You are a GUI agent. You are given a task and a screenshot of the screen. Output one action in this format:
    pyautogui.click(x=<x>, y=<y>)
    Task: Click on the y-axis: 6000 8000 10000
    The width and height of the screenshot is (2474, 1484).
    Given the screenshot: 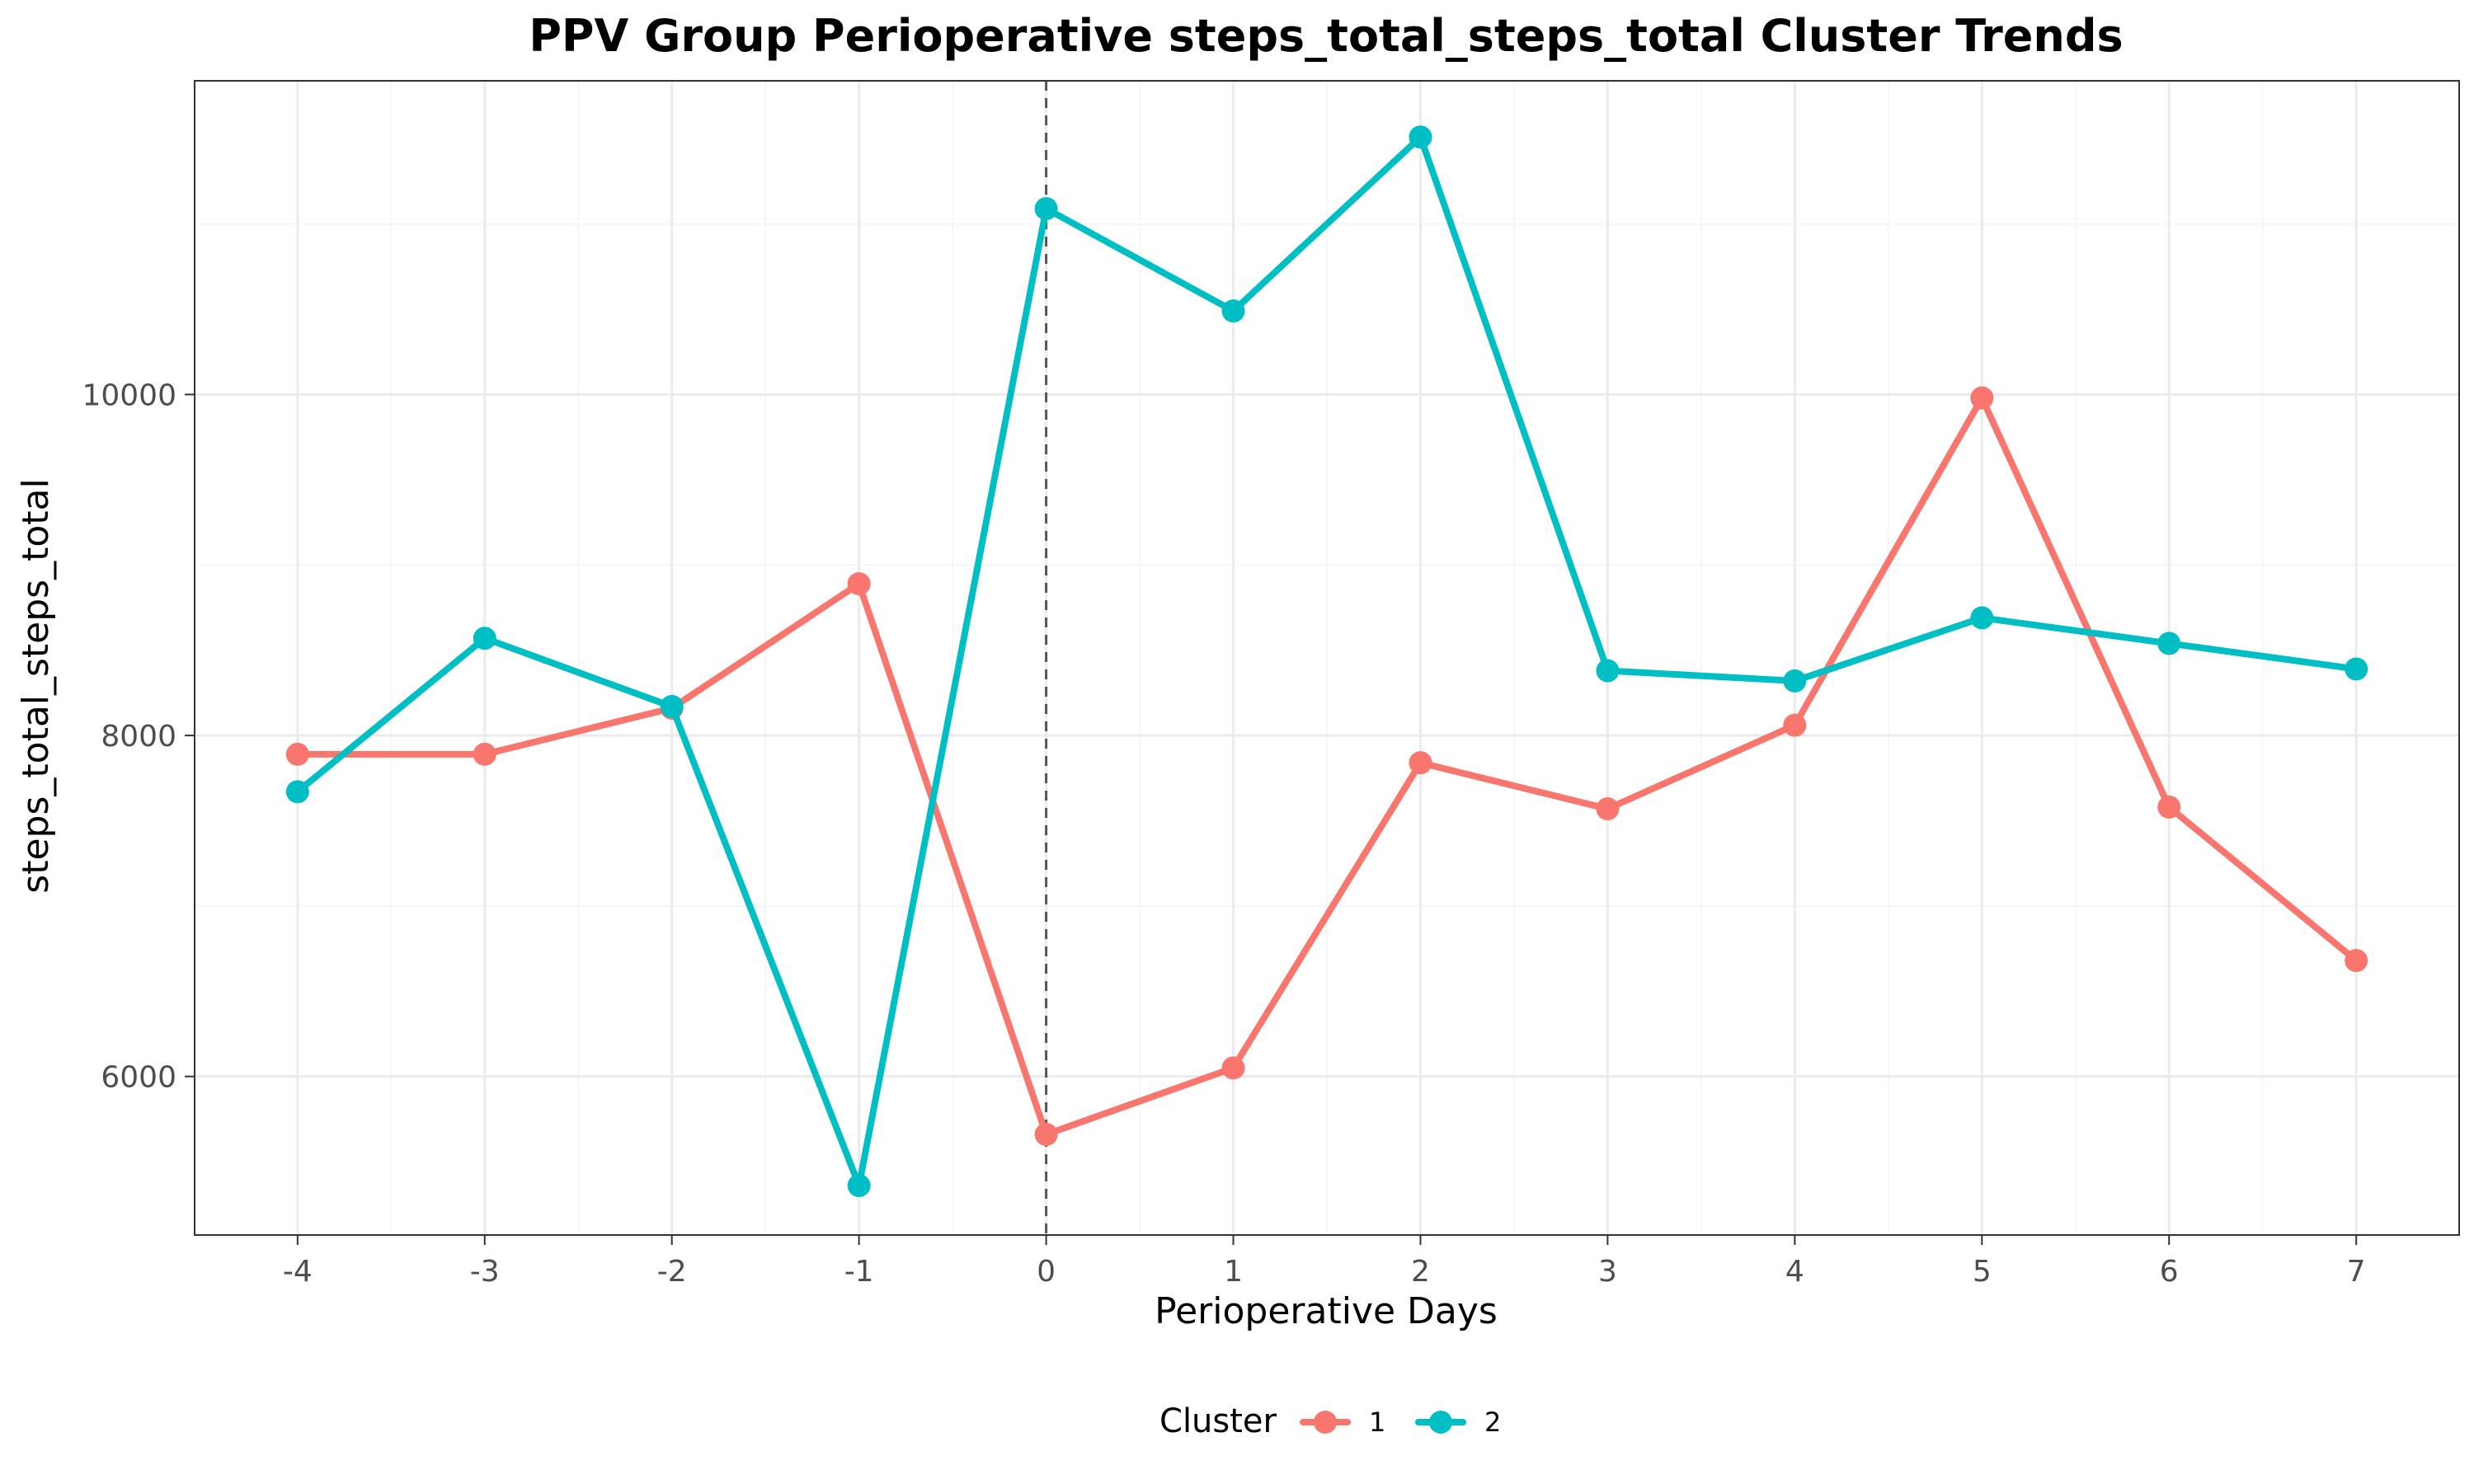 What is the action you would take?
    pyautogui.click(x=138, y=737)
    